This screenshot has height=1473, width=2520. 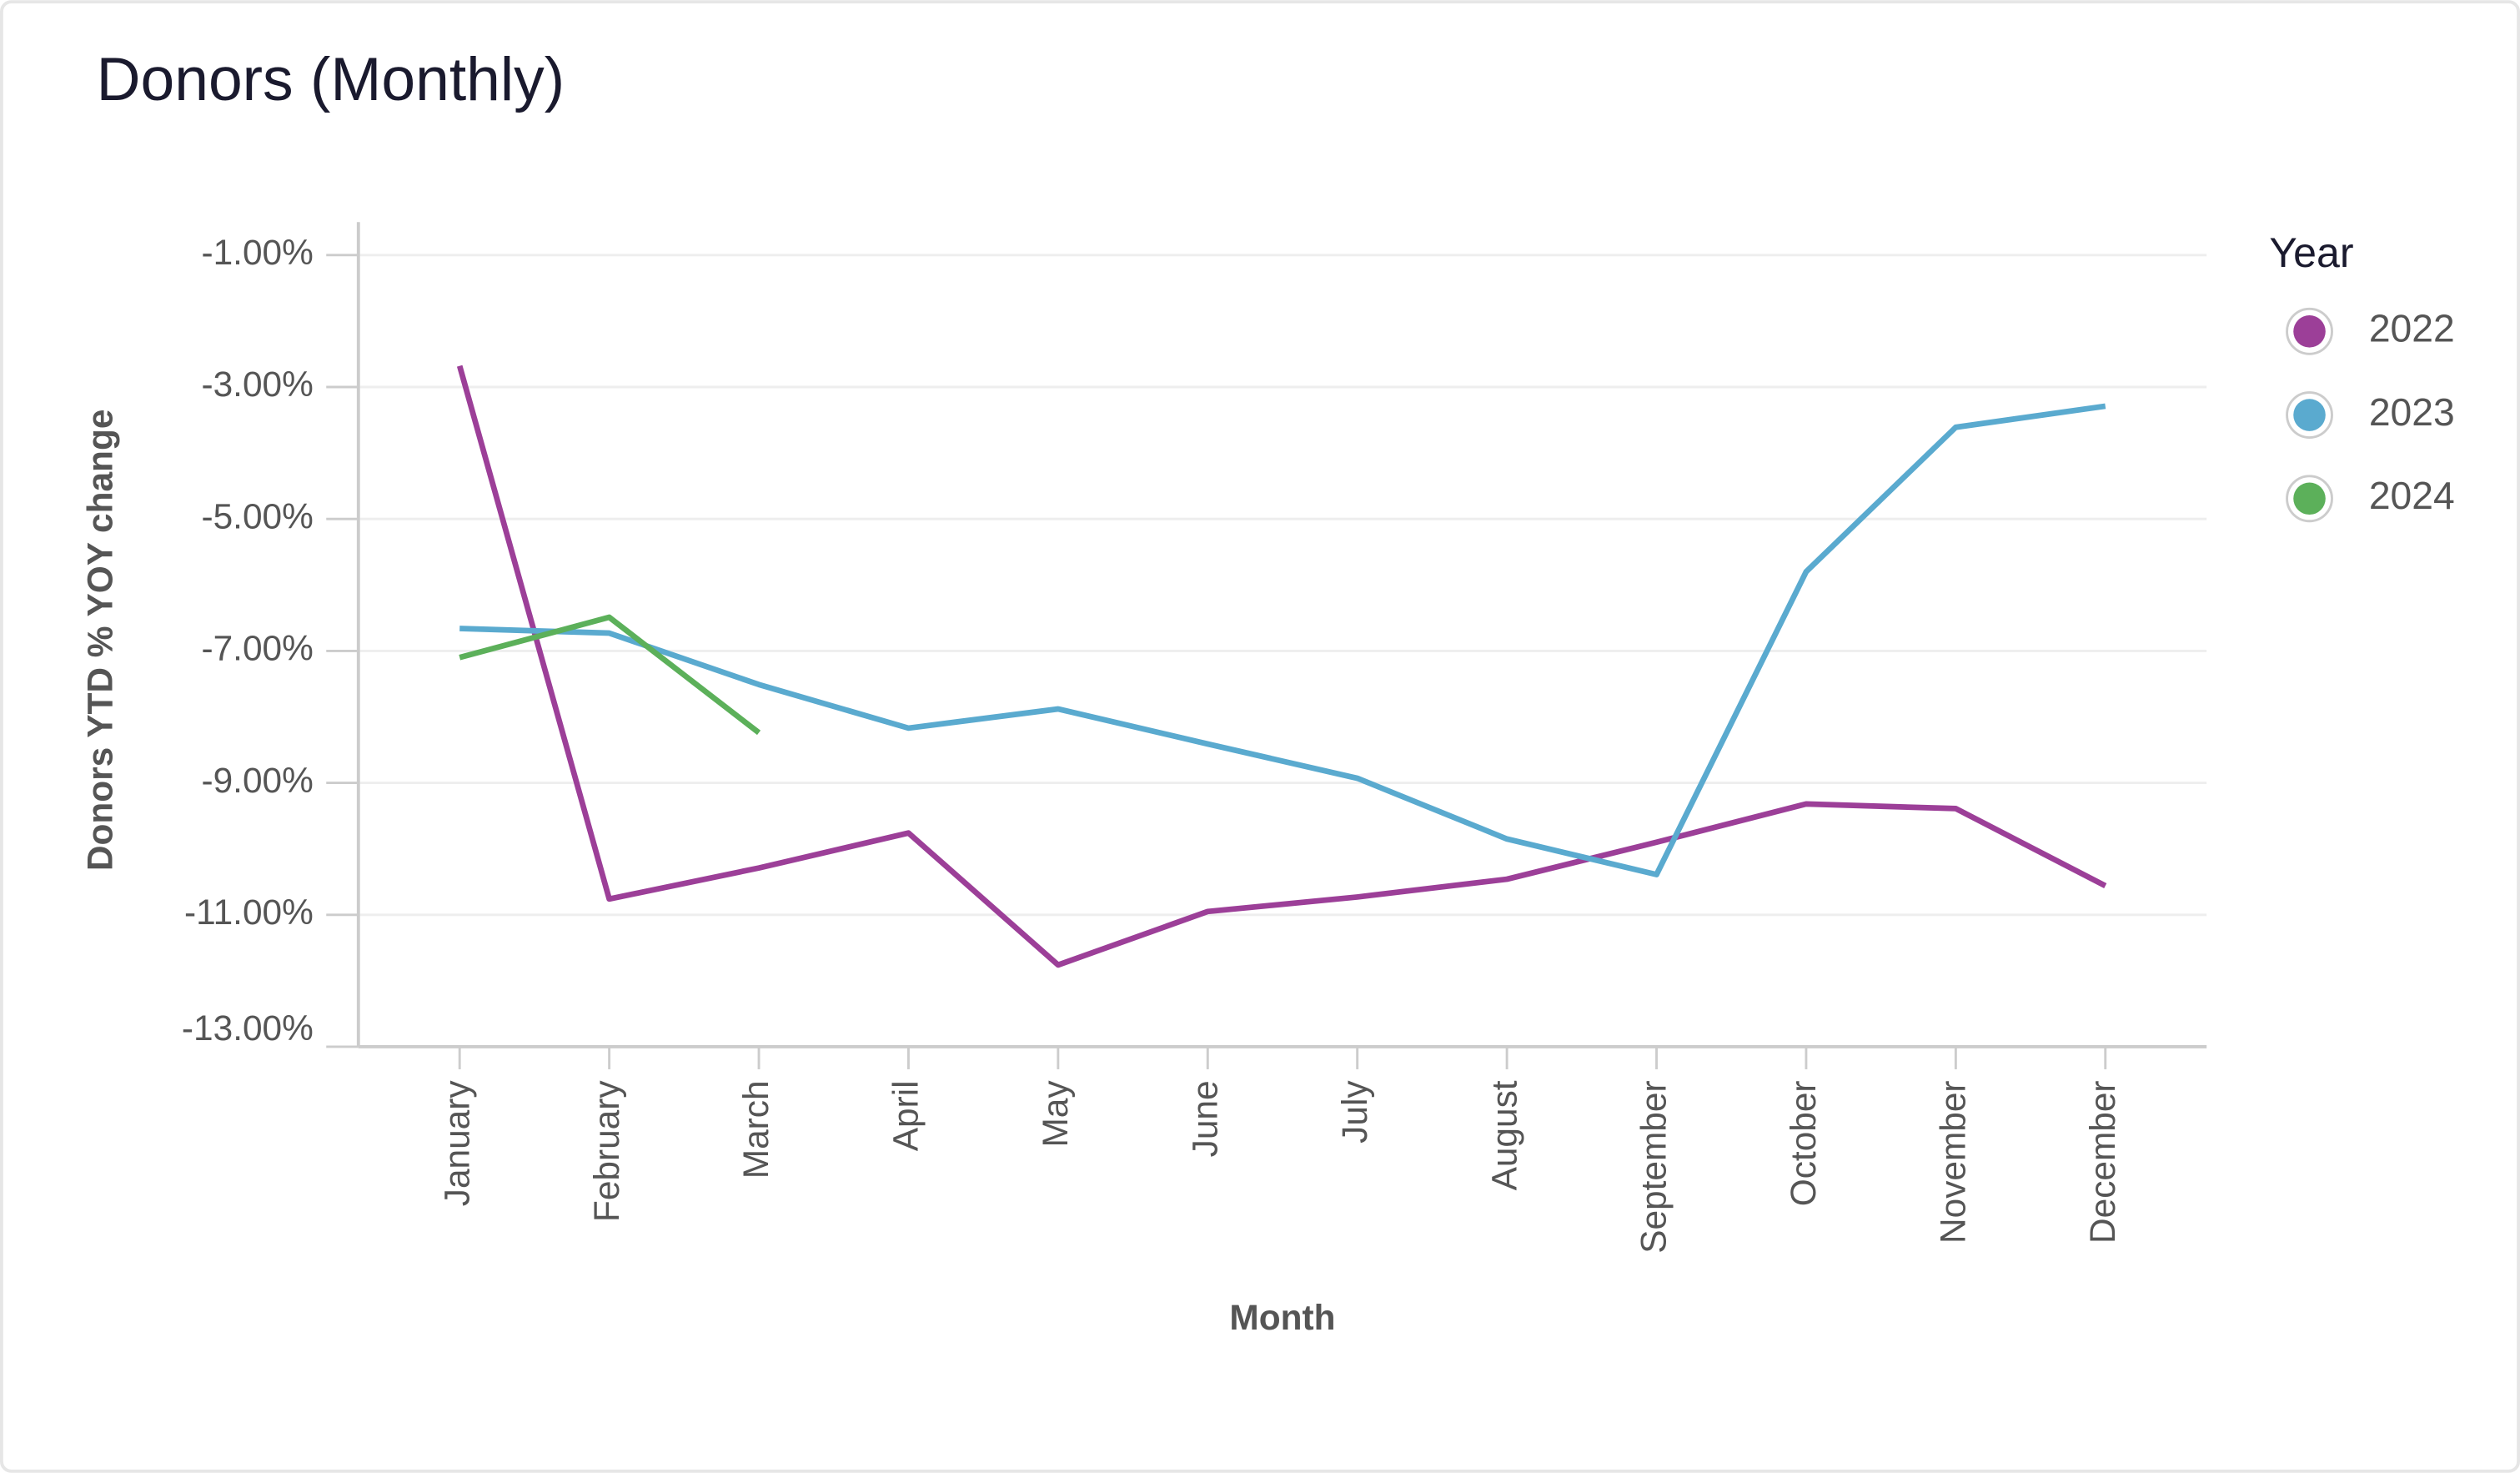 What do you see at coordinates (1654, 1166) in the screenshot?
I see `x-tick-label: September` at bounding box center [1654, 1166].